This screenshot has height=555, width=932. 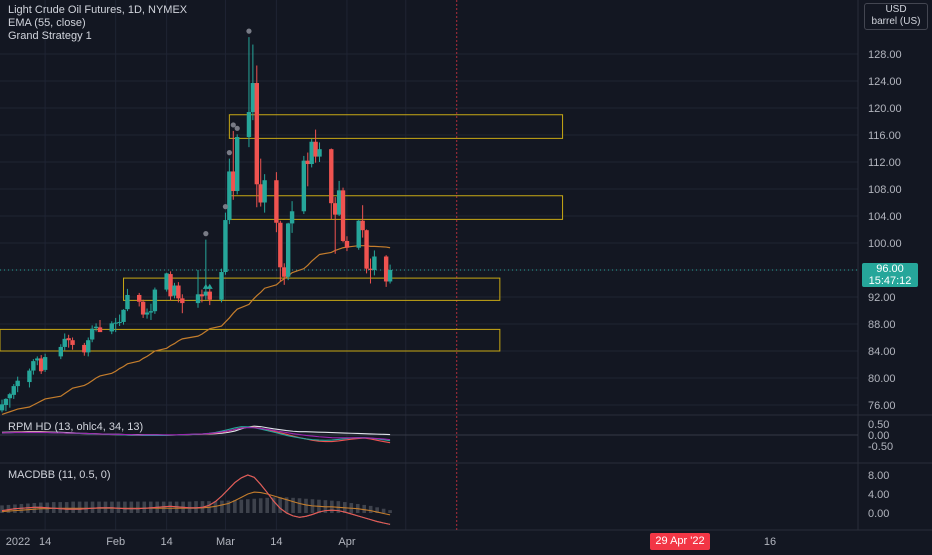 What do you see at coordinates (770, 542) in the screenshot?
I see `time-tick-label: 16` at bounding box center [770, 542].